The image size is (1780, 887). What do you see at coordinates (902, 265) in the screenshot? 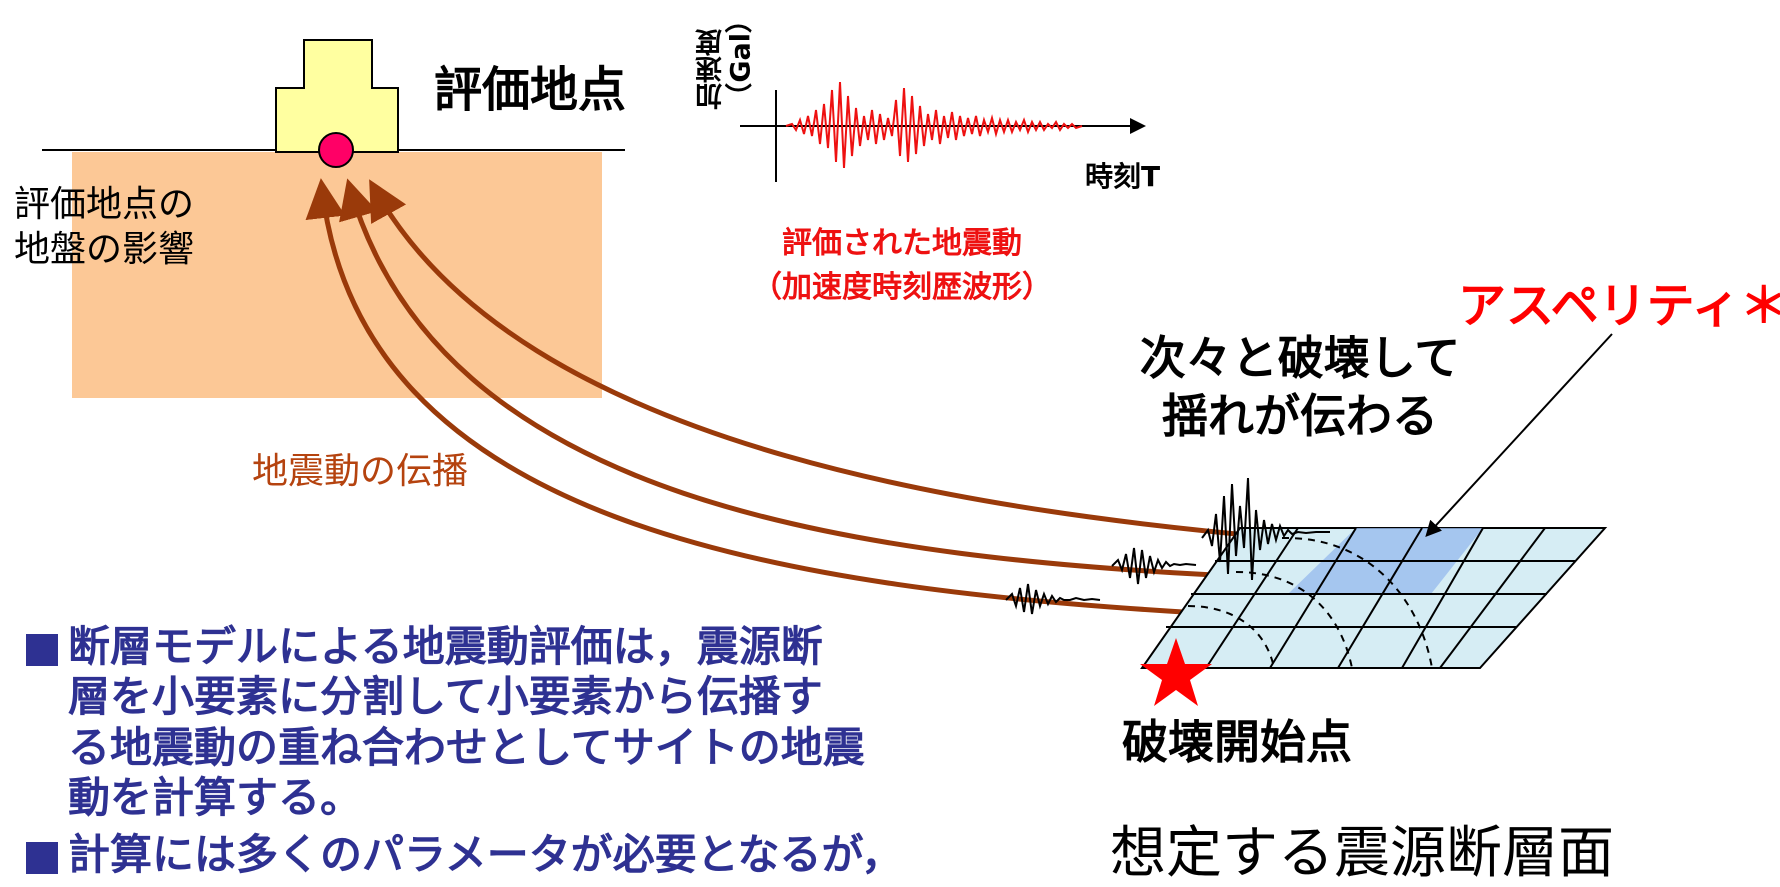
I see `evaluated-motion-caption: 評価された地震動 （加速度時刻歴波形）` at bounding box center [902, 265].